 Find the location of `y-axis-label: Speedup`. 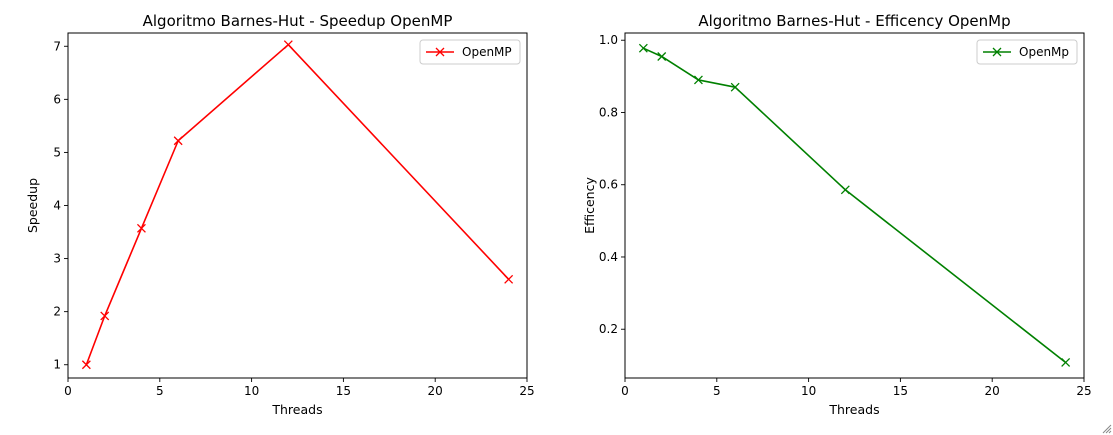

y-axis-label: Speedup is located at coordinates (32, 205).